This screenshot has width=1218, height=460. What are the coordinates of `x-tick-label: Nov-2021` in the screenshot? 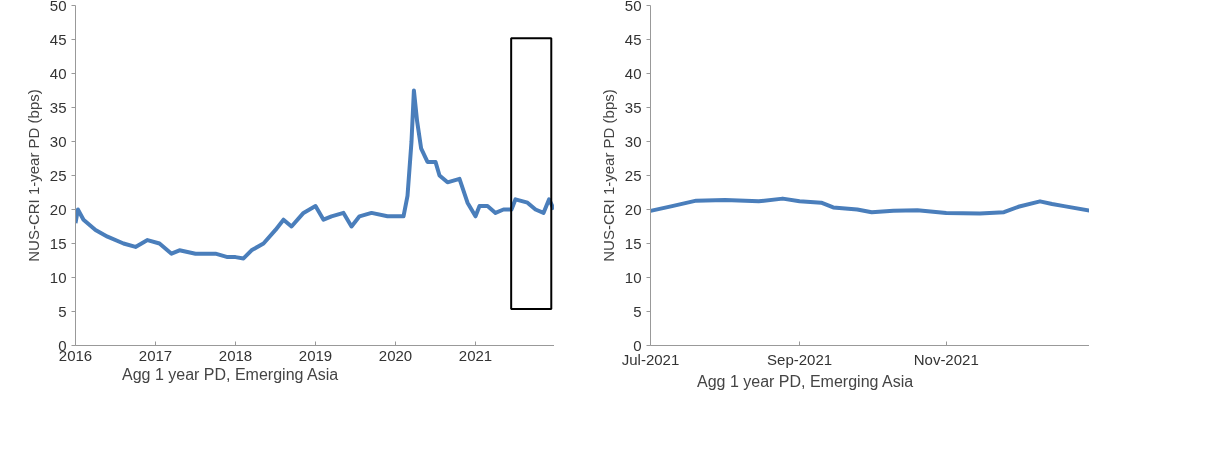 It's located at (946, 359).